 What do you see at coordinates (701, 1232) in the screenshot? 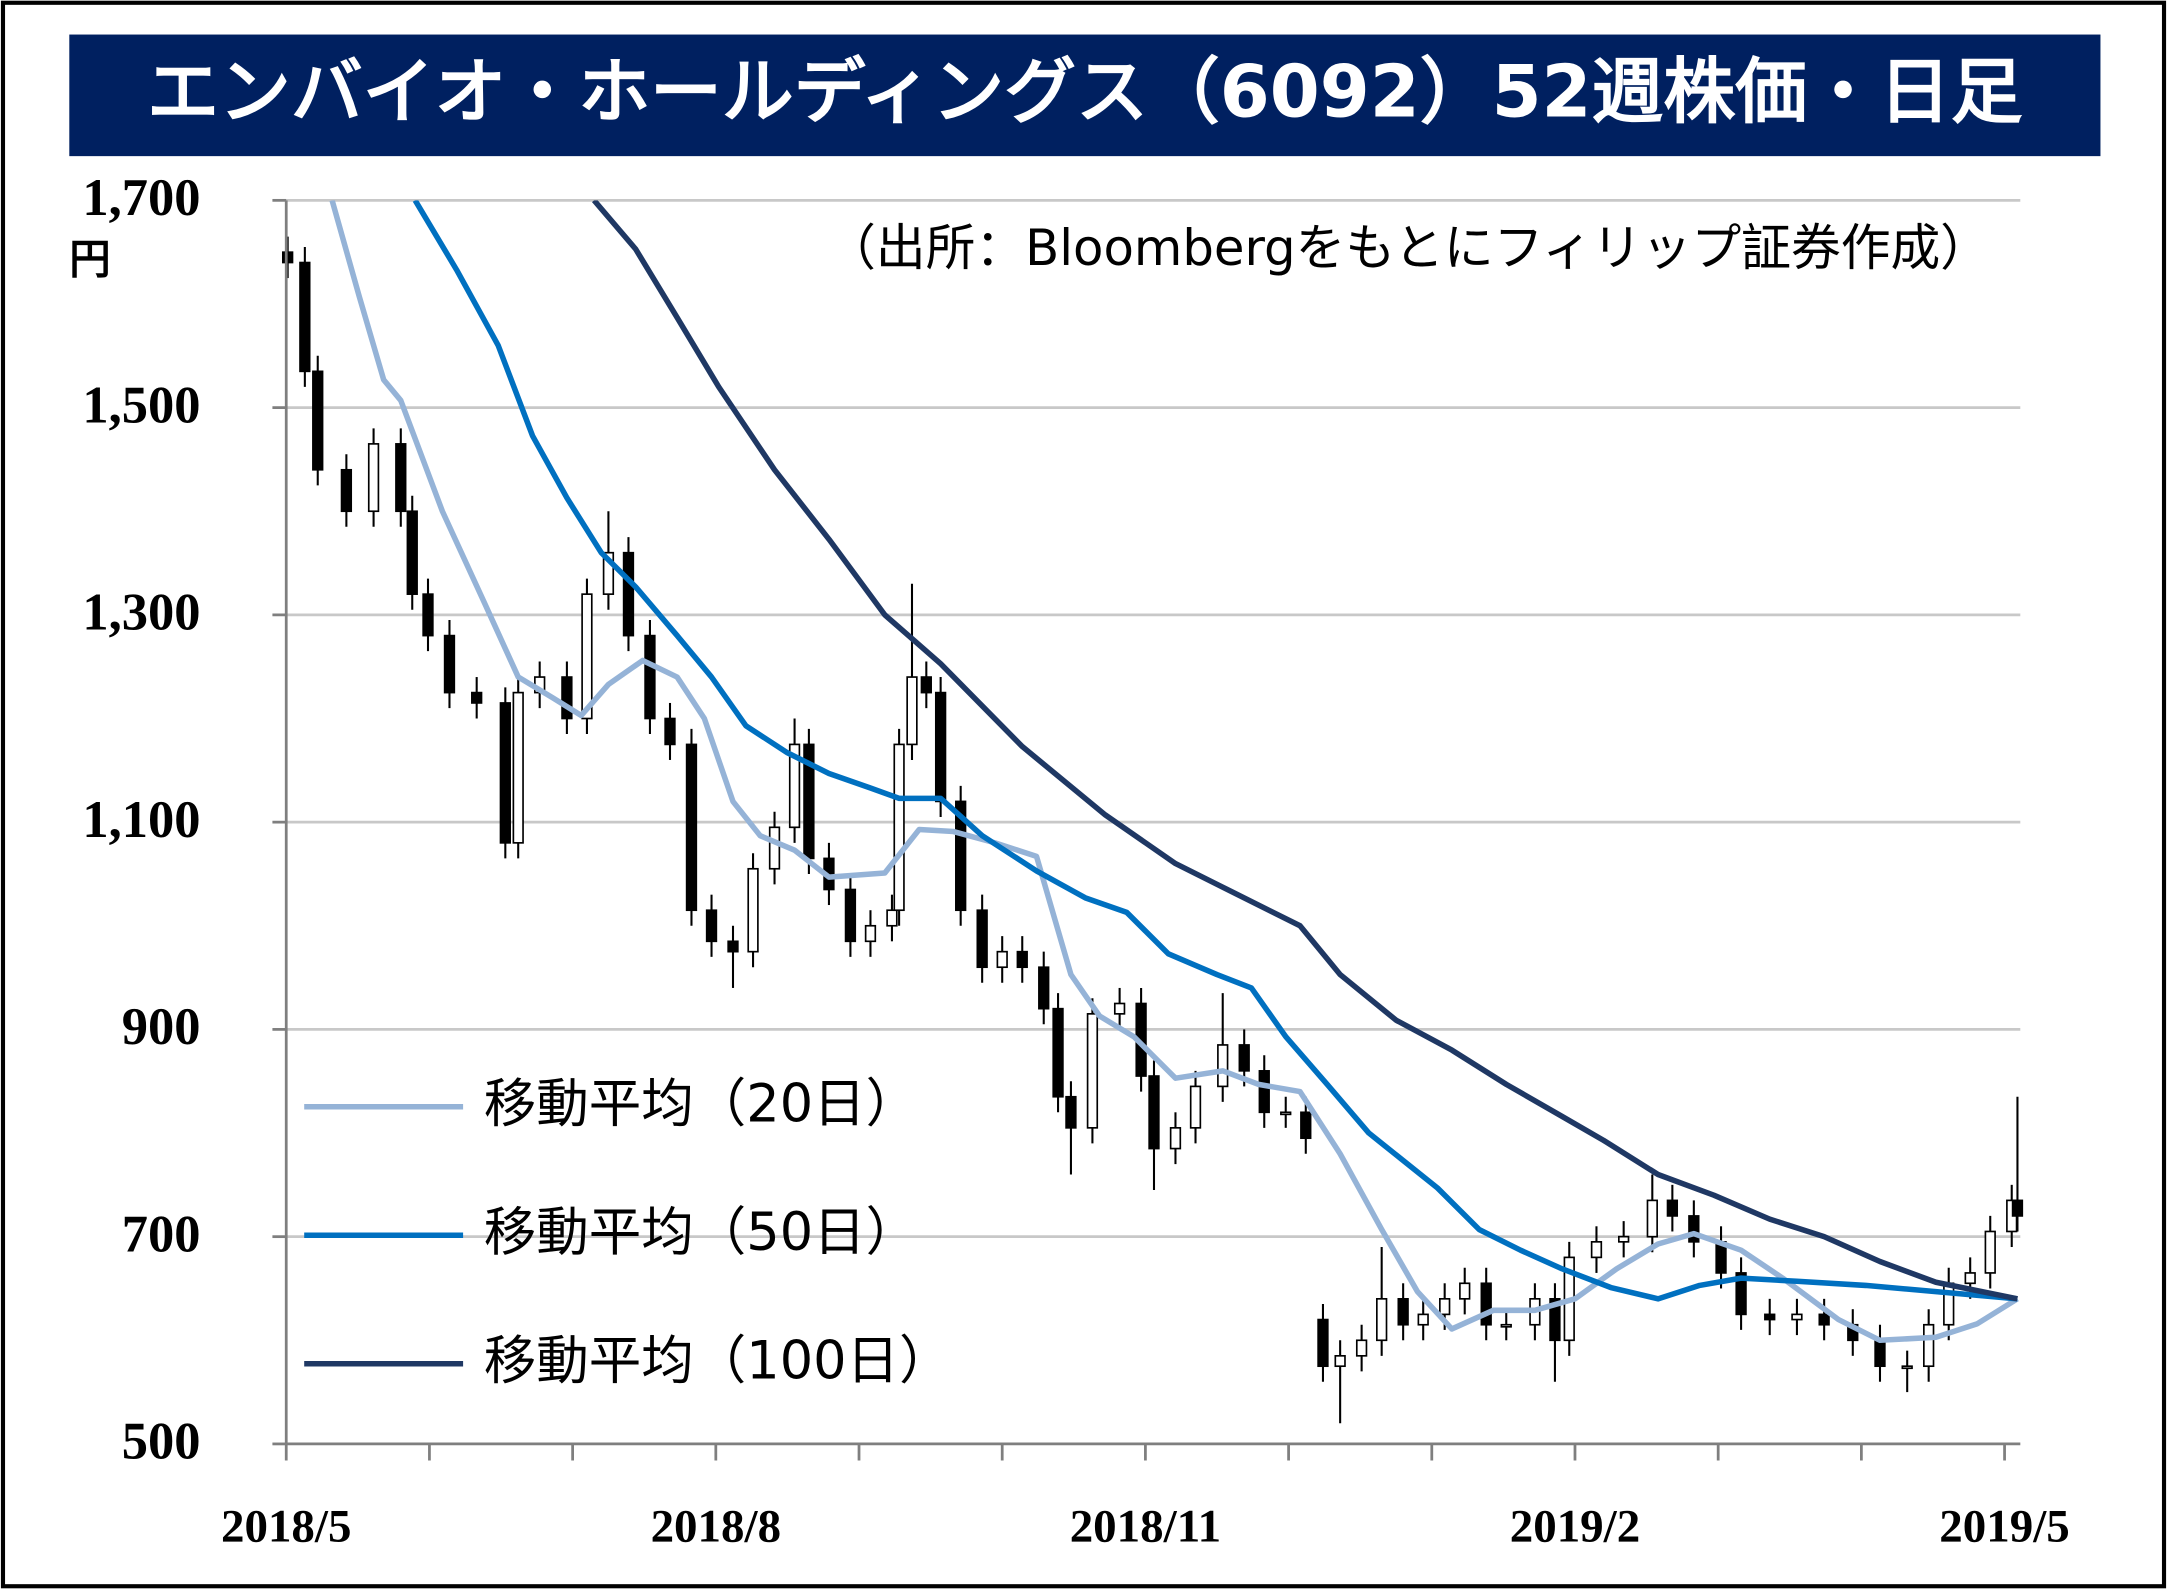
I see `legend-label: 移動平均（50日）` at bounding box center [701, 1232].